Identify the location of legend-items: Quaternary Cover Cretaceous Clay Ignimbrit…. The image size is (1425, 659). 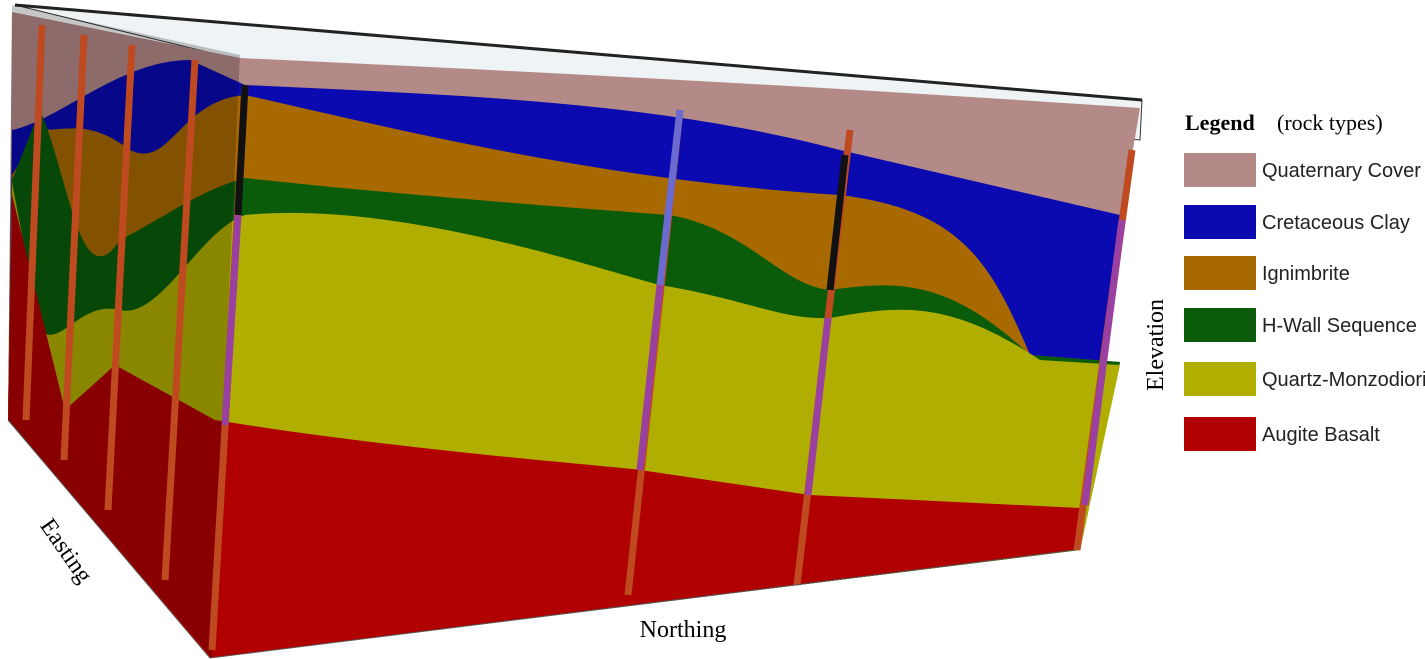
(1304, 302).